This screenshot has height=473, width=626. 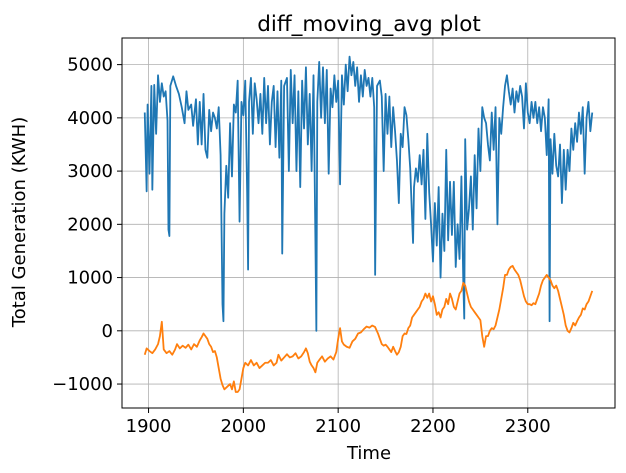 I want to click on y-axis-label: Total Generation (KWH), so click(x=19, y=222).